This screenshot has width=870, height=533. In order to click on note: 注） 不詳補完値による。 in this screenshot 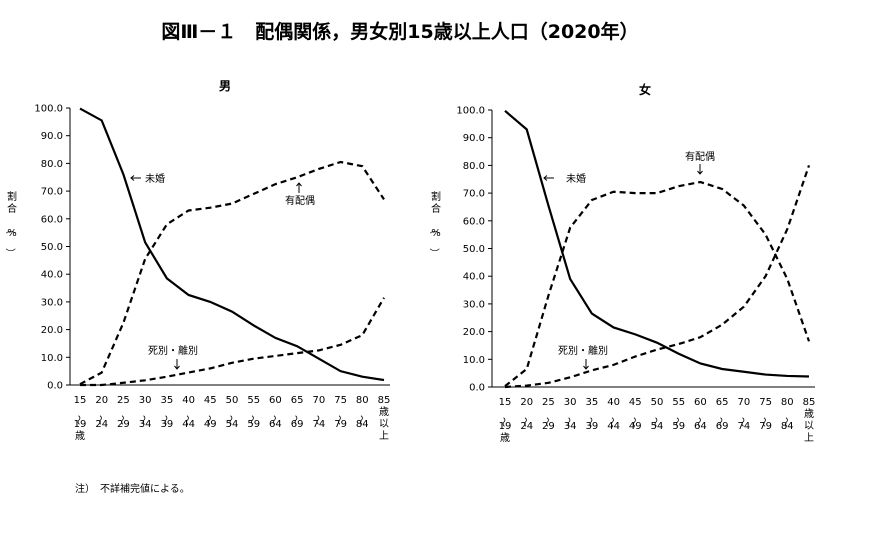, I will do `click(132, 488)`.